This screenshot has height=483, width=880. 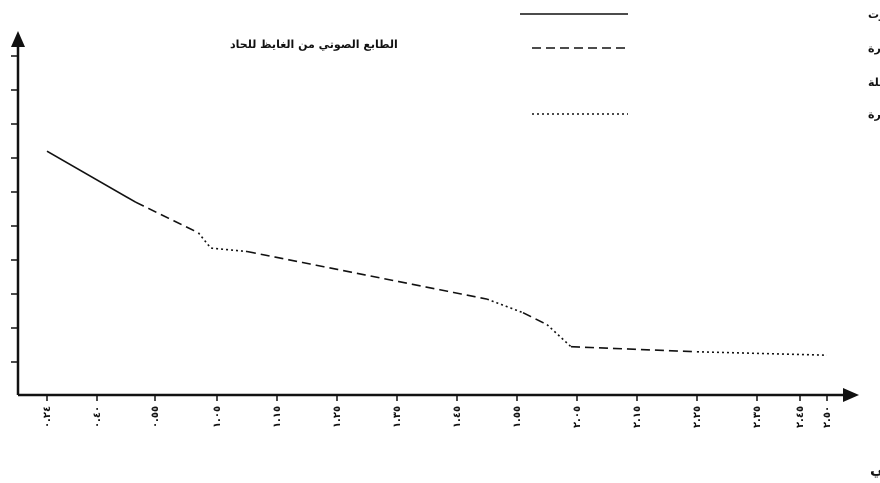 What do you see at coordinates (827, 417) in the screenshot?
I see `x-tick-label: ٢.٥٠` at bounding box center [827, 417].